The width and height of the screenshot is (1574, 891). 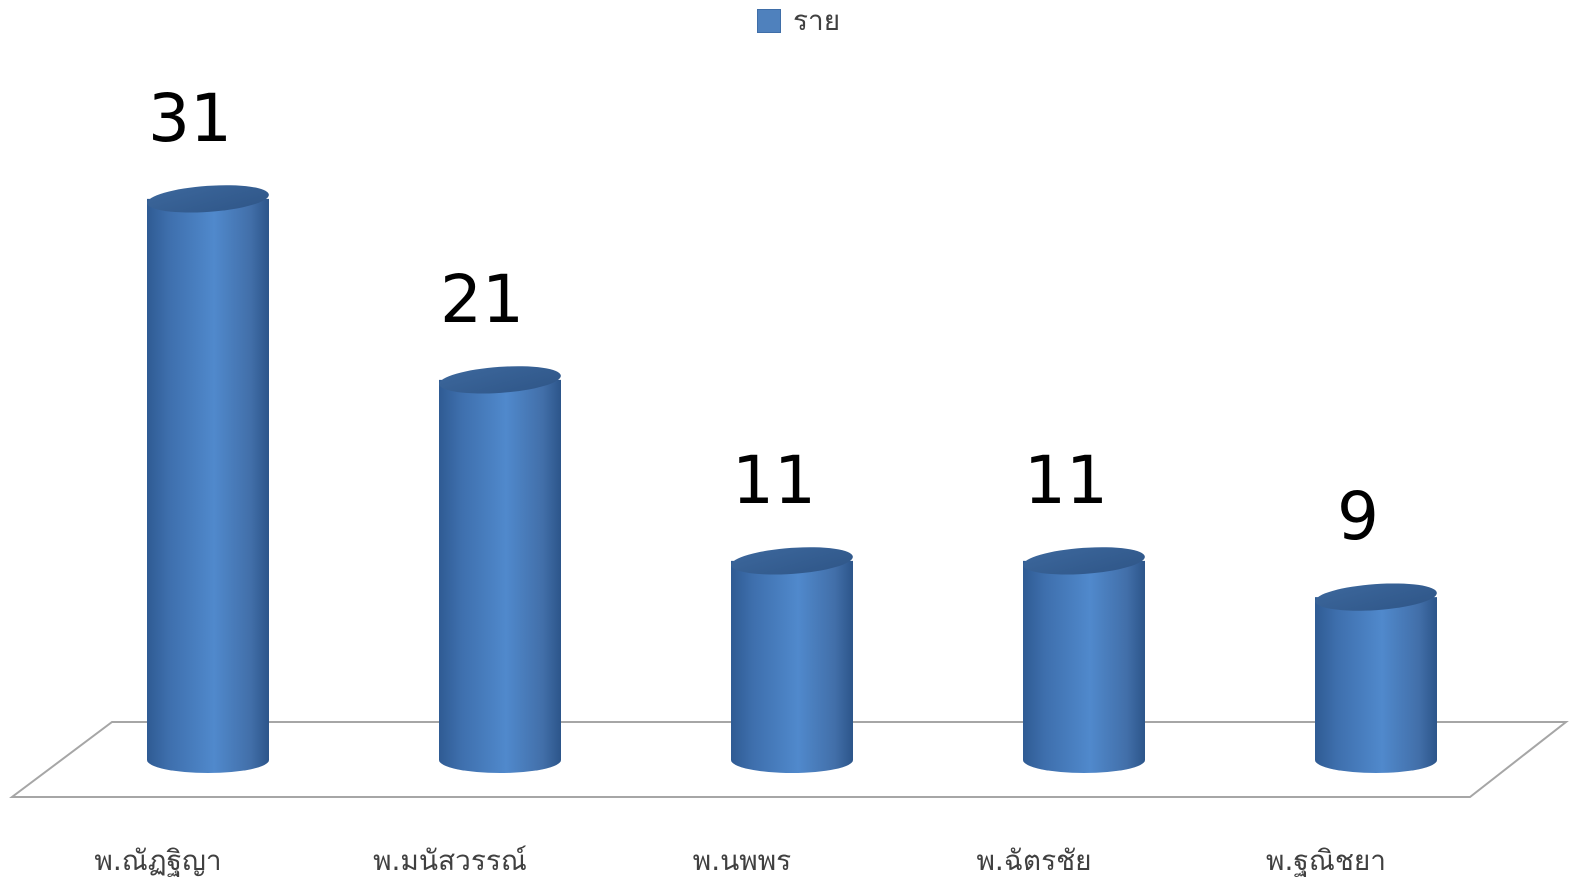 What do you see at coordinates (482, 299) in the screenshot?
I see `data-label: 21` at bounding box center [482, 299].